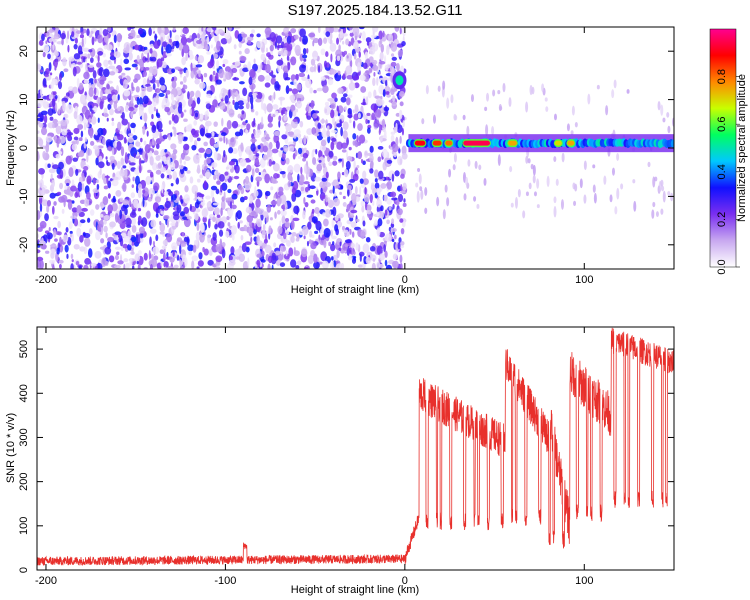 The height and width of the screenshot is (600, 750). Describe the element at coordinates (24, 196) in the screenshot. I see `y-tick-label: -10` at that location.